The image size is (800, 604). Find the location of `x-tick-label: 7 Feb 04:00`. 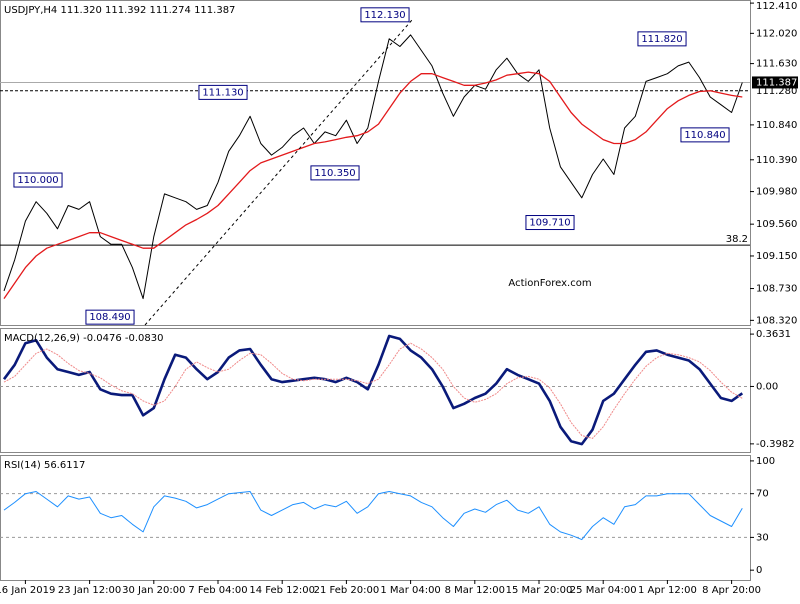

x-tick-label: 7 Feb 04:00 is located at coordinates (217, 590).